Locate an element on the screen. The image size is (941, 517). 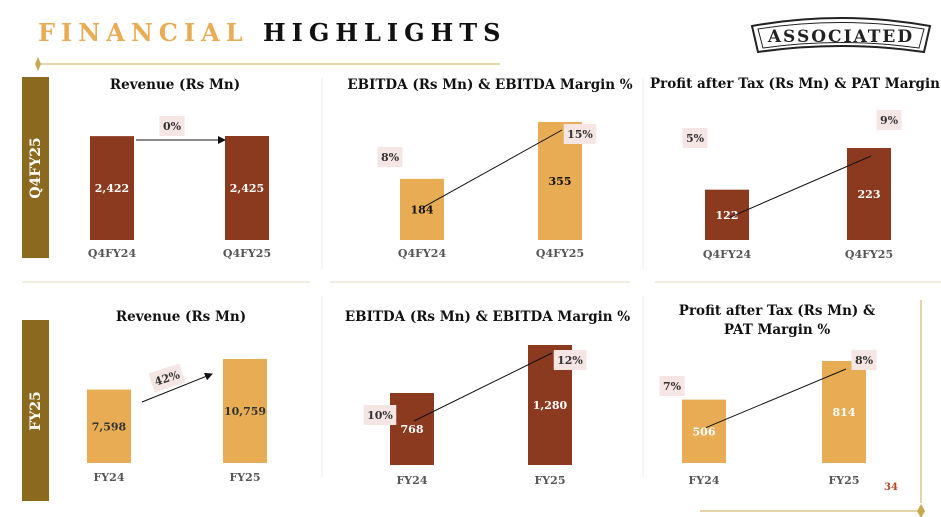
growth-label-group: 0% is located at coordinates (172, 126).